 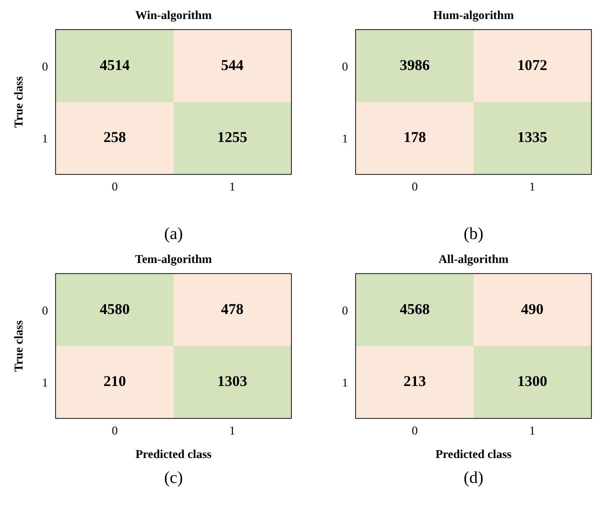 What do you see at coordinates (232, 66) in the screenshot?
I see `data-label: 544` at bounding box center [232, 66].